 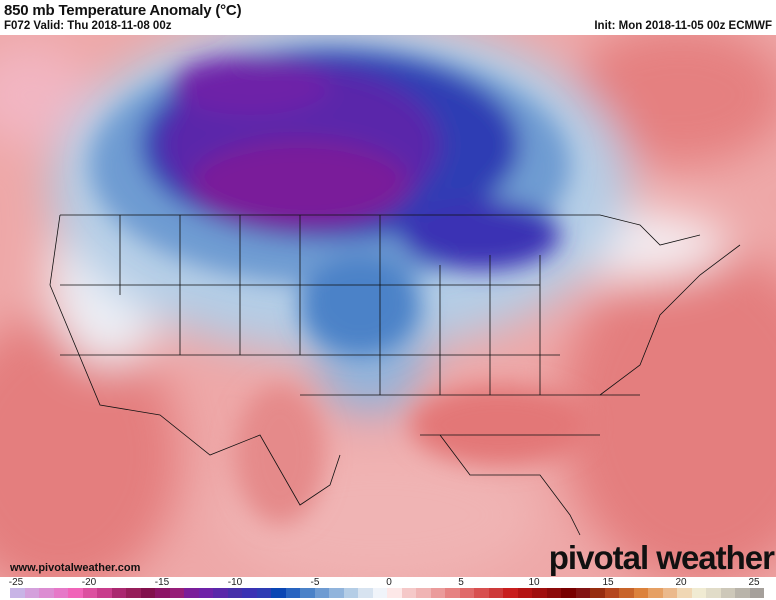 I want to click on tick-label: 25, so click(x=754, y=582).